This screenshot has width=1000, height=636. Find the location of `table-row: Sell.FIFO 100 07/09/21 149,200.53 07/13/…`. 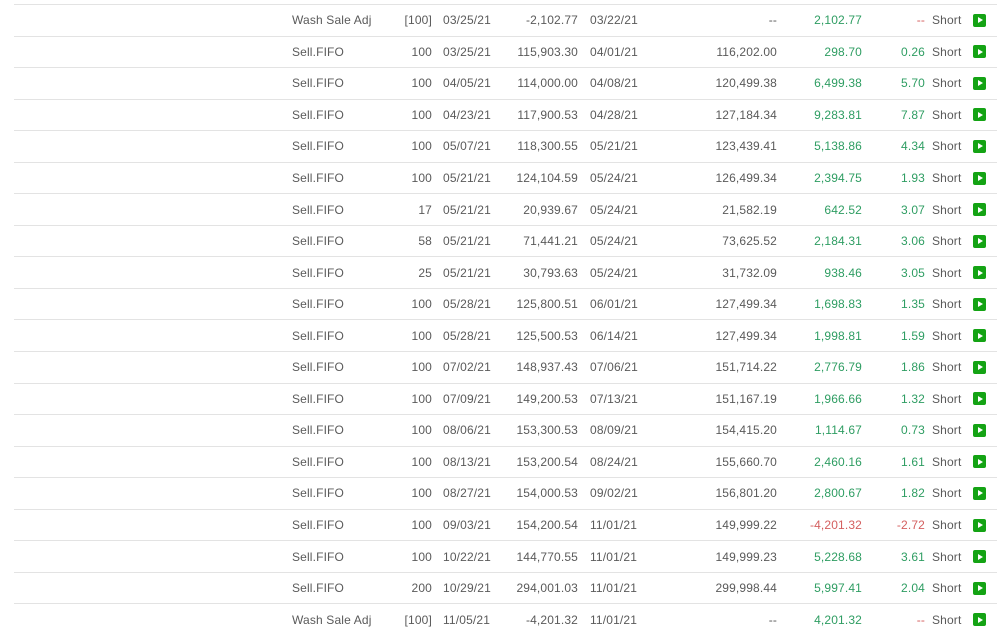

table-row: Sell.FIFO 100 07/09/21 149,200.53 07/13/… is located at coordinates (505, 398).